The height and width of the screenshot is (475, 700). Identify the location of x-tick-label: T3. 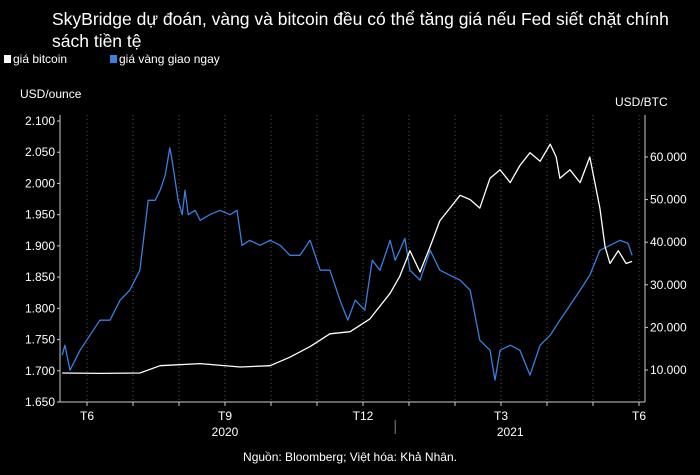
(501, 416).